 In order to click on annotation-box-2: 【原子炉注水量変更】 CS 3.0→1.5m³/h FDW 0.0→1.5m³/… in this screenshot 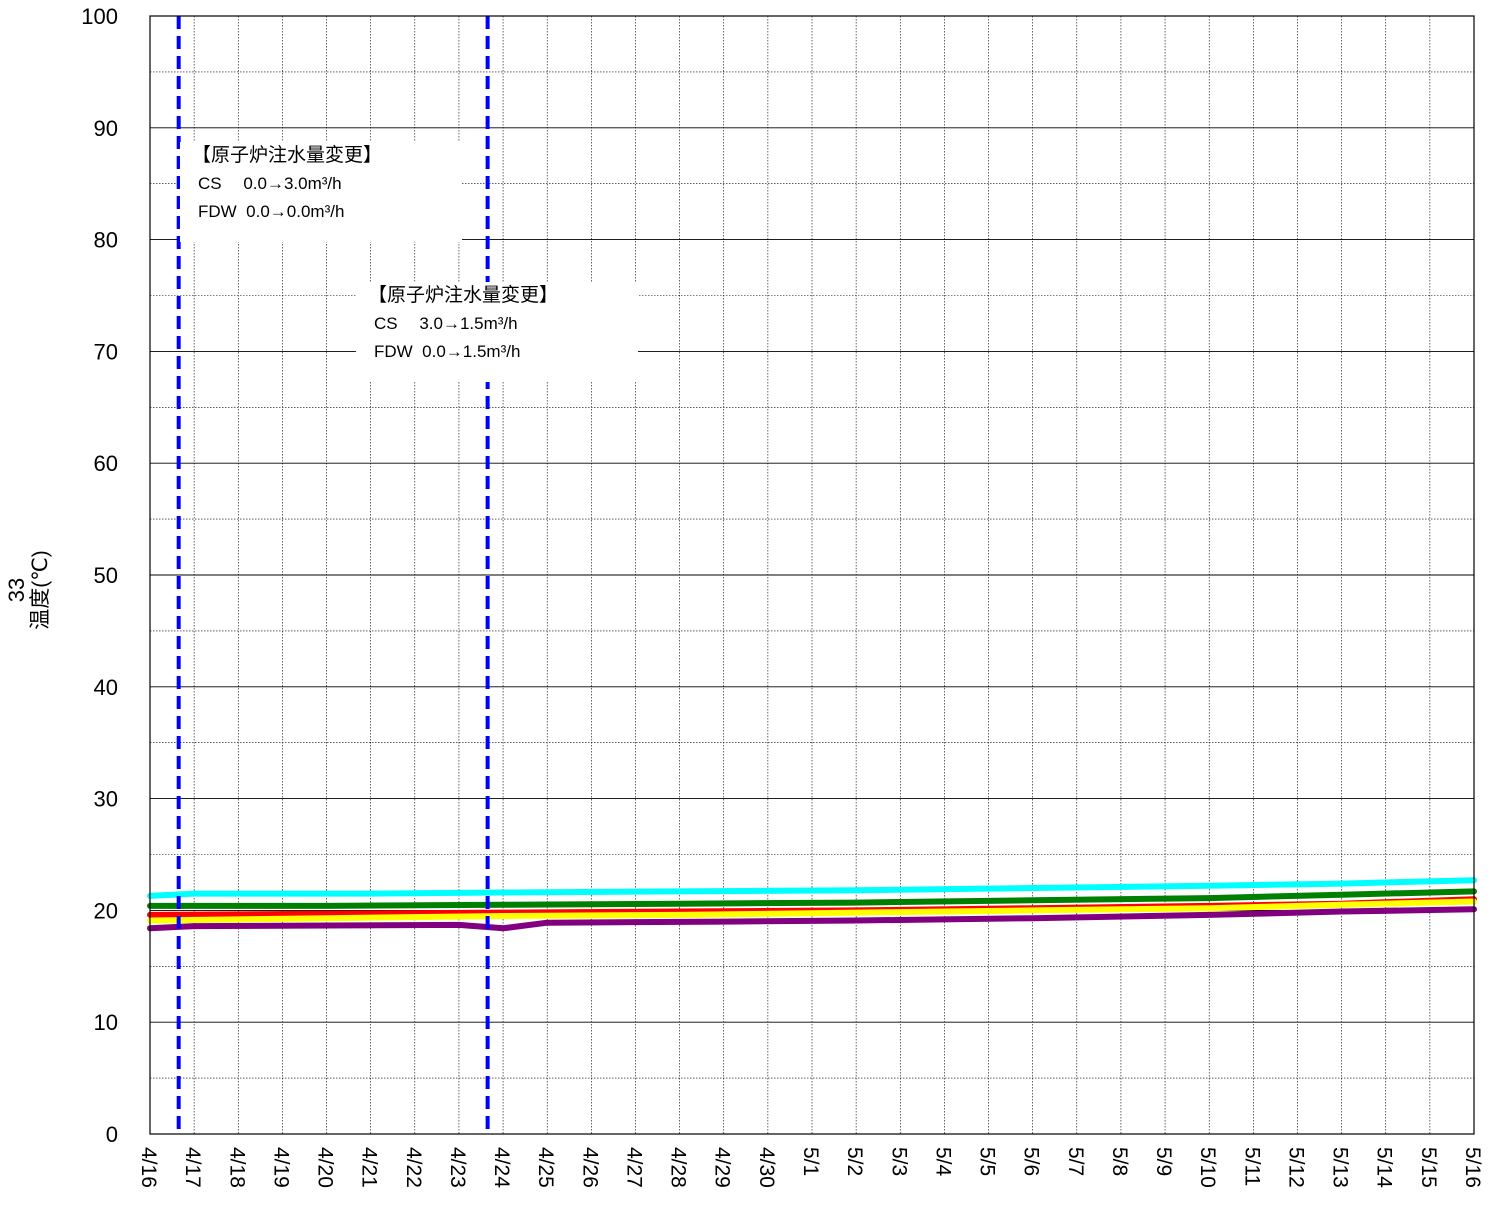, I will do `click(497, 332)`.